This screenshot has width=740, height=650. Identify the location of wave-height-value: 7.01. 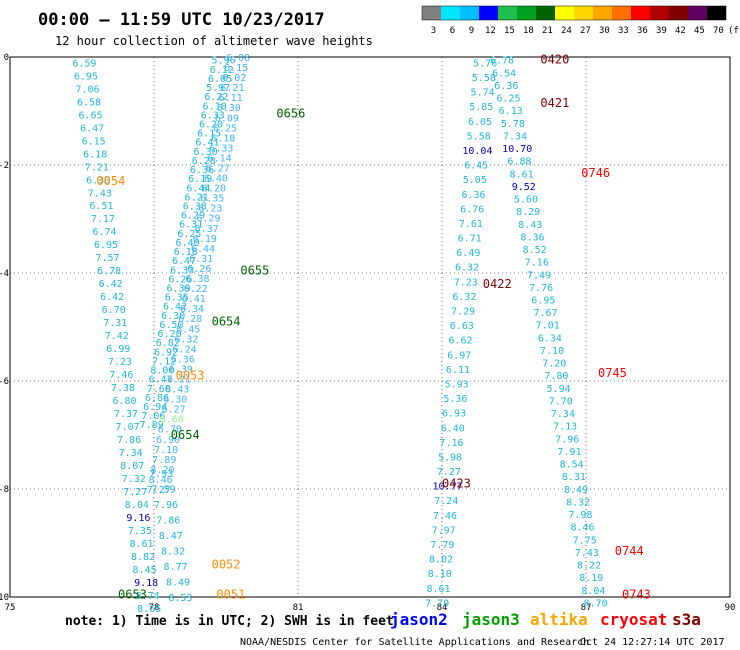
(548, 326).